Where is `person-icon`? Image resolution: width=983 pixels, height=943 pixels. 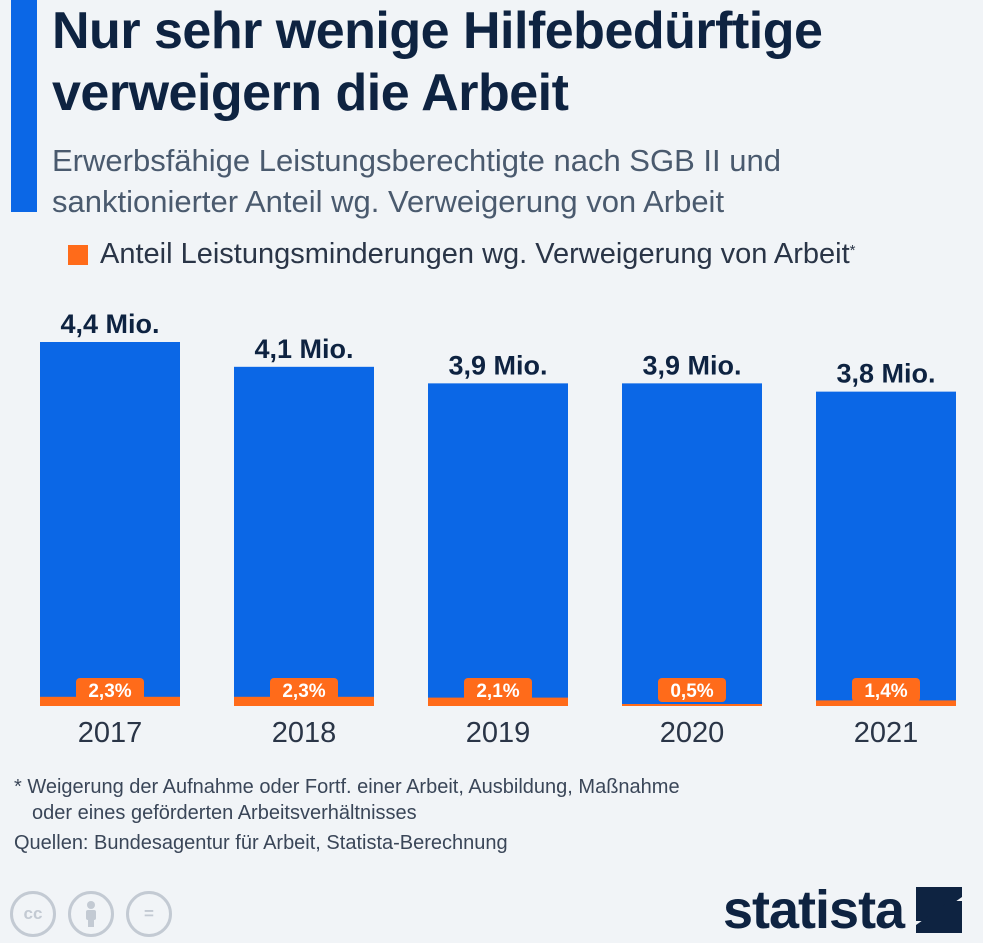
person-icon is located at coordinates (91, 914).